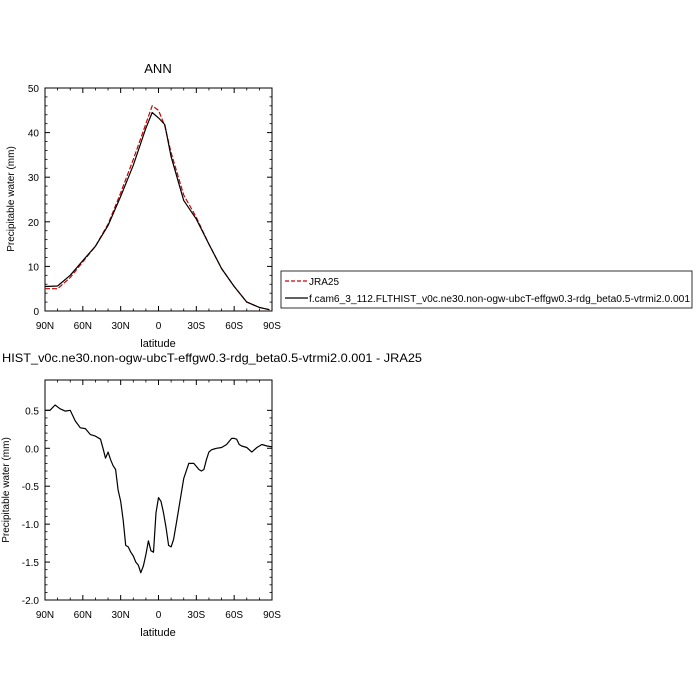 Image resolution: width=700 pixels, height=700 pixels. I want to click on plot-frame, so click(158, 199).